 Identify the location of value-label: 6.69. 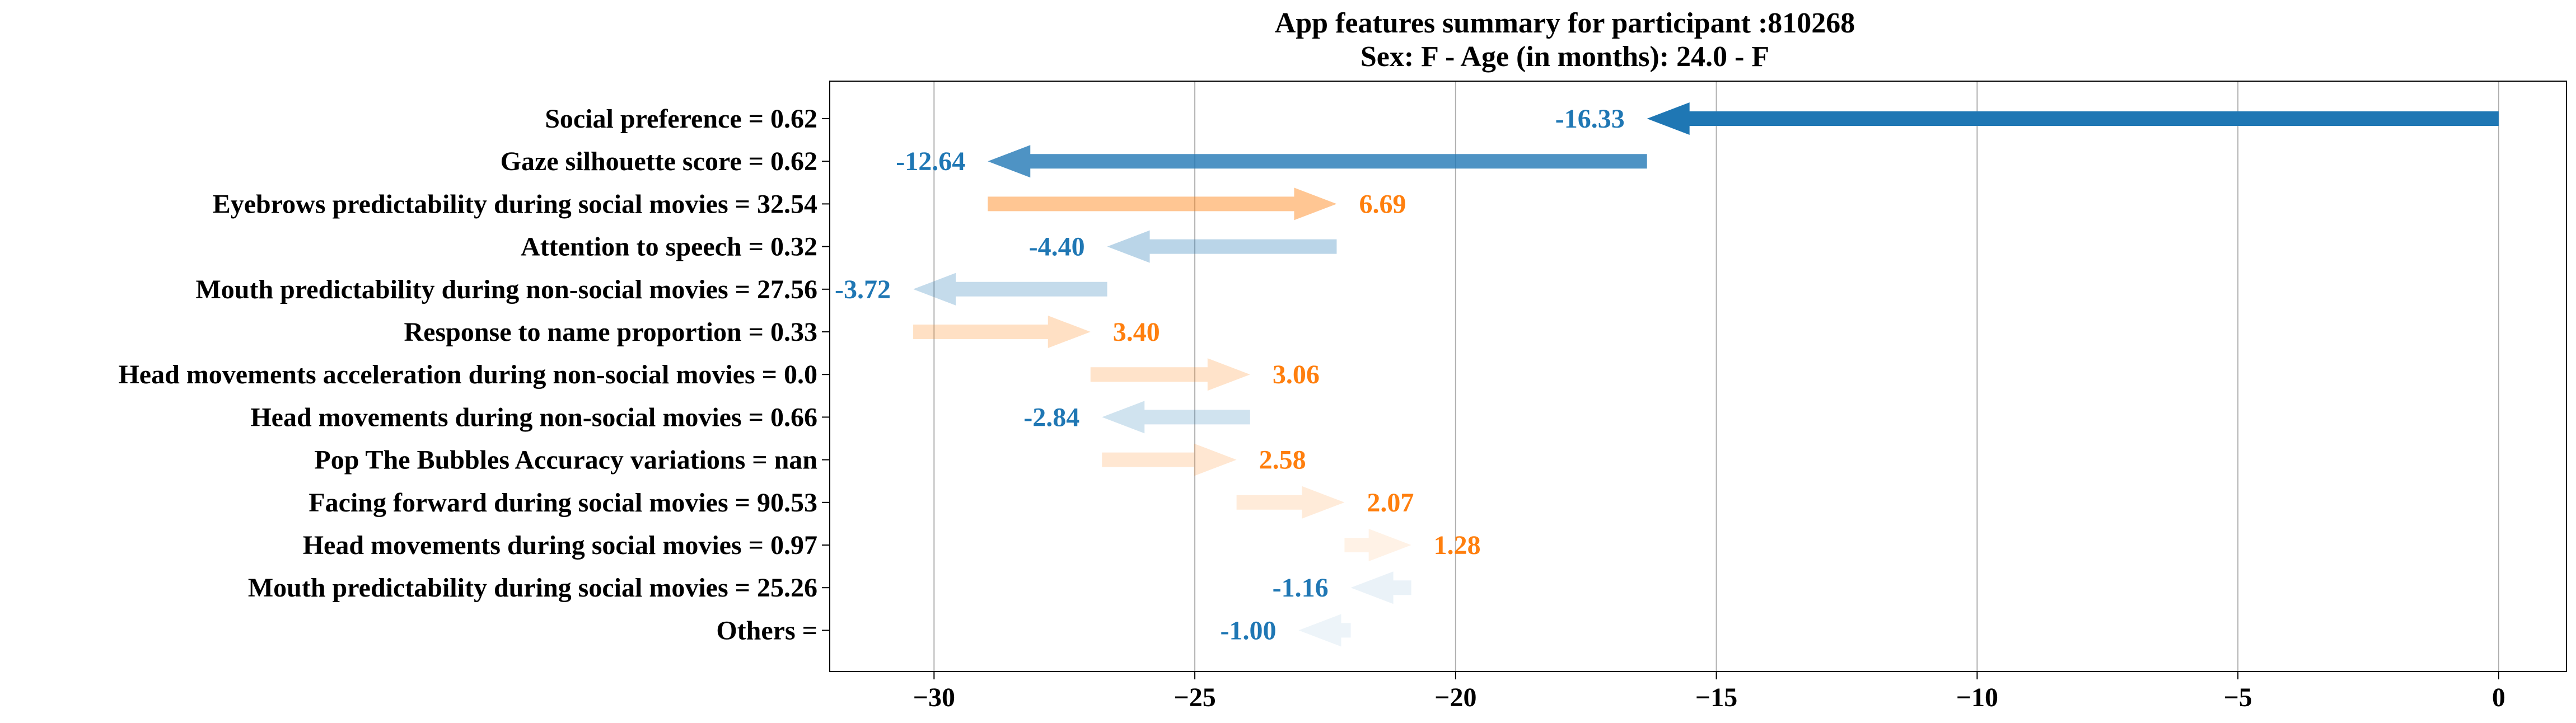
(1382, 204).